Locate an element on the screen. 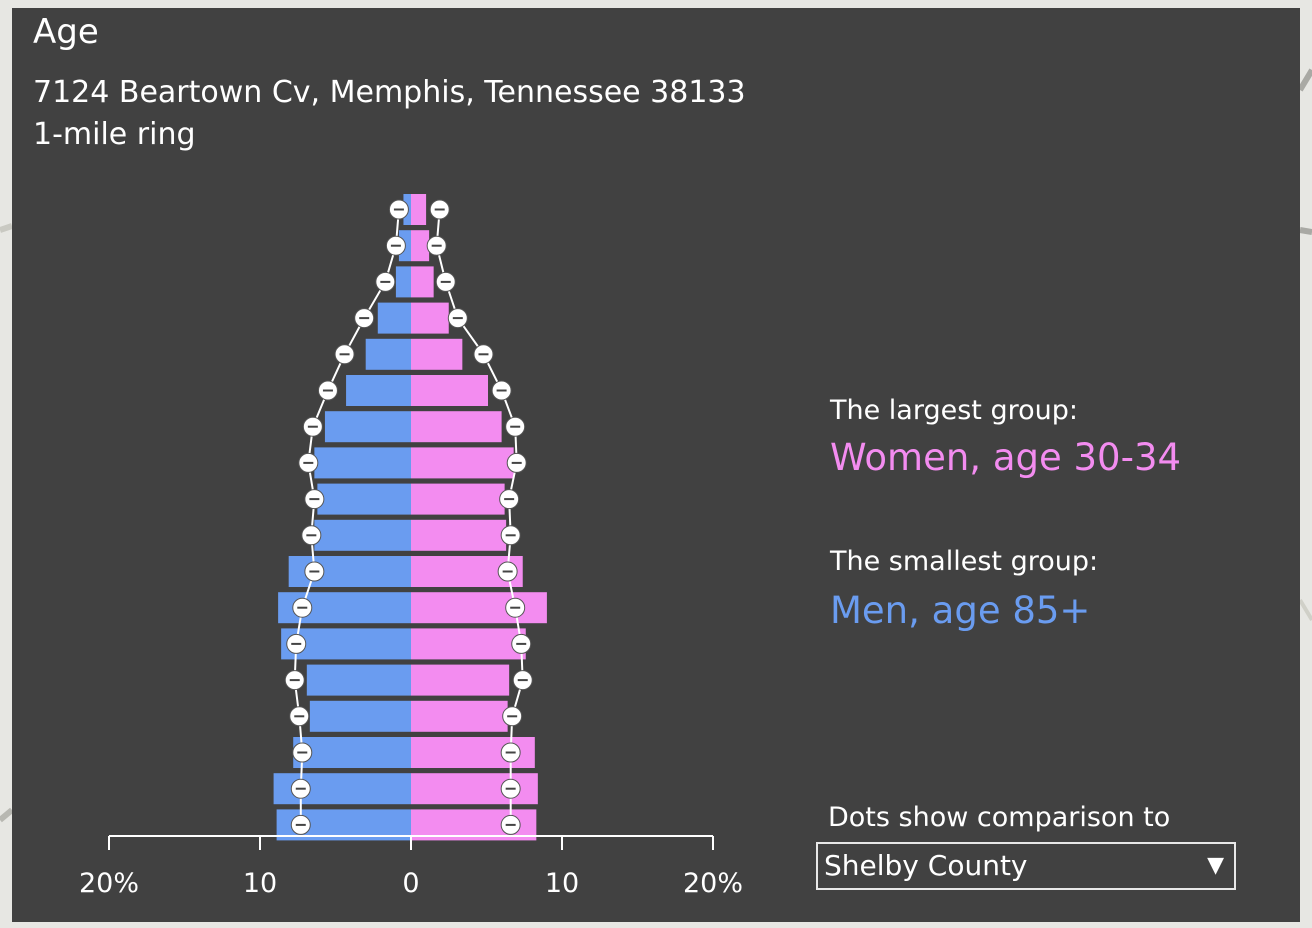 This screenshot has width=1312, height=928. smallest-group-label: The smallest group: is located at coordinates (964, 561).